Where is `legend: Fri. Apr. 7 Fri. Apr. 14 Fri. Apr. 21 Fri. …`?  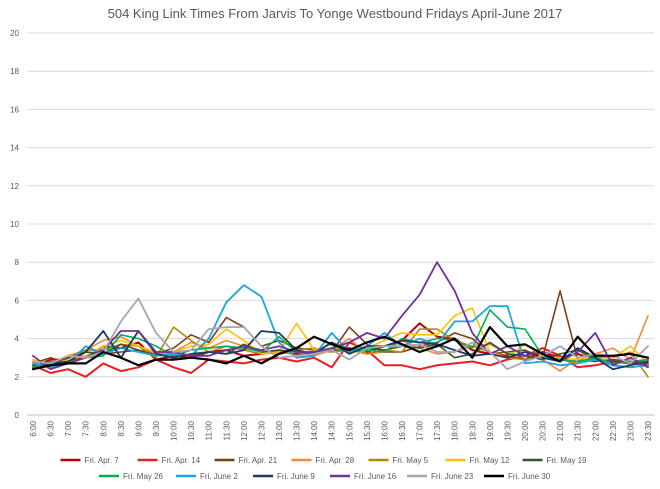
legend: Fri. Apr. 7 Fri. Apr. 14 Fri. Apr. 21 Fri. … is located at coordinates (324, 468).